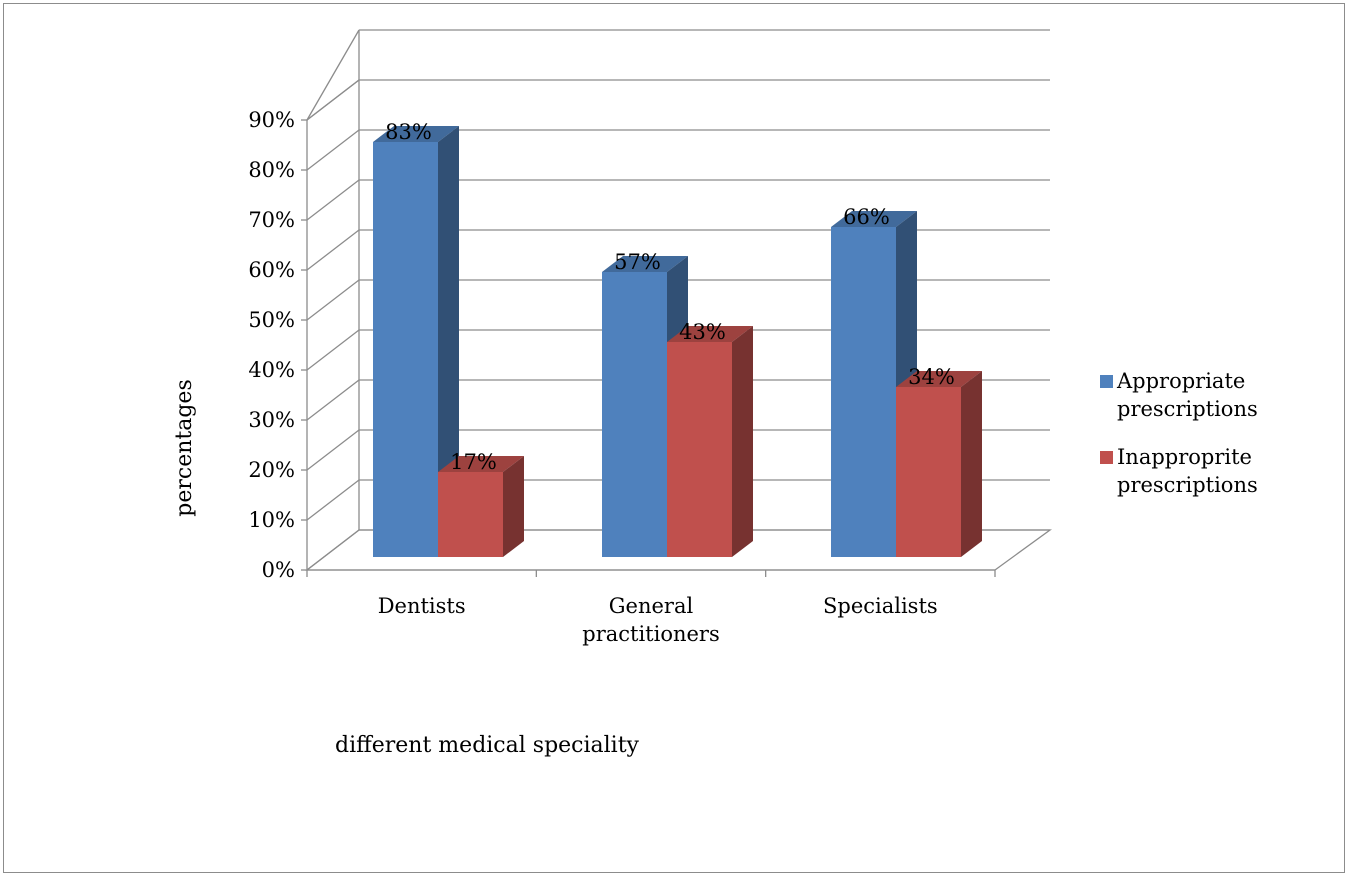  What do you see at coordinates (473, 462) in the screenshot?
I see `data-label: 17%` at bounding box center [473, 462].